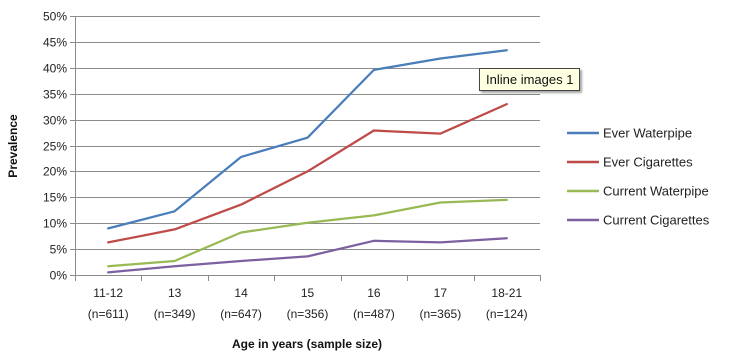  Describe the element at coordinates (108, 303) in the screenshot. I see `x-tick-label: 11-12 (n=611)` at that location.